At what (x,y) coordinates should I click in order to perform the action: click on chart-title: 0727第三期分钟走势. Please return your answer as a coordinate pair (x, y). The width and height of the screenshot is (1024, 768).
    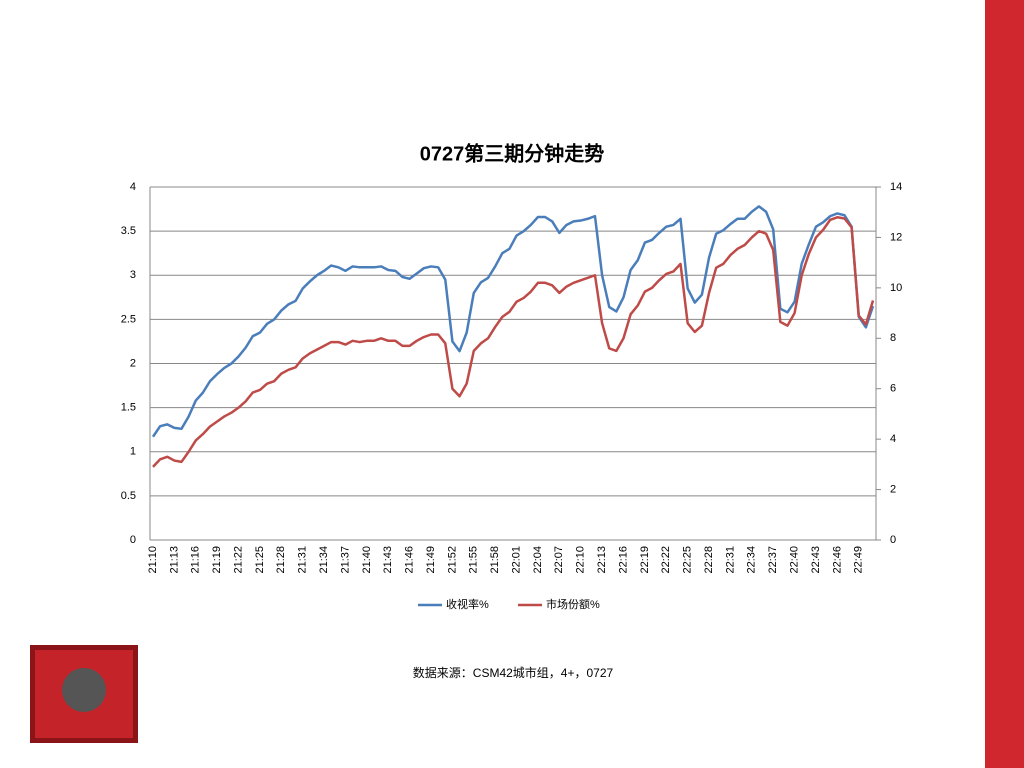
    Looking at the image, I should click on (512, 153).